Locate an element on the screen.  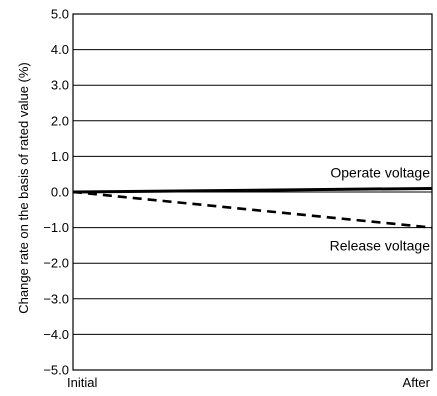
series-label: Operate voltage is located at coordinates (380, 172).